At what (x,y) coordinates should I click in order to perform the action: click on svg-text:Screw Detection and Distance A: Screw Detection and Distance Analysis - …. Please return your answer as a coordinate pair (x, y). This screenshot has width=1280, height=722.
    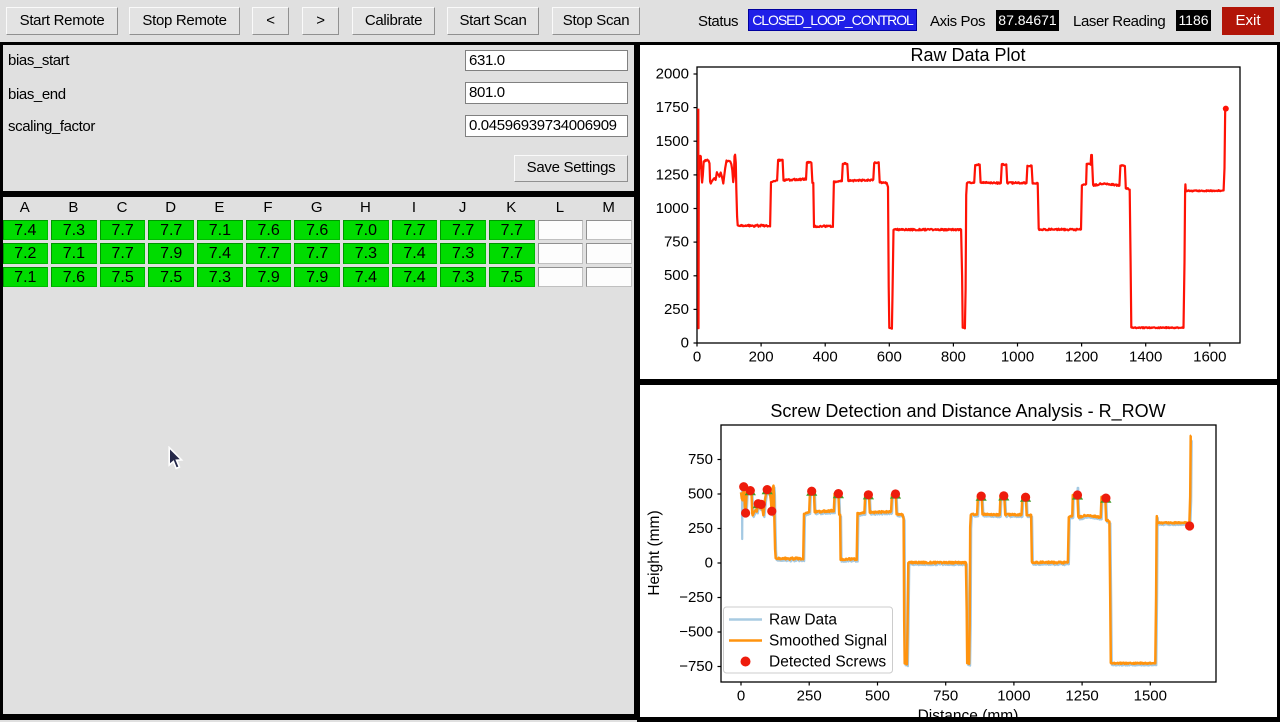
    Looking at the image, I should click on (967, 411).